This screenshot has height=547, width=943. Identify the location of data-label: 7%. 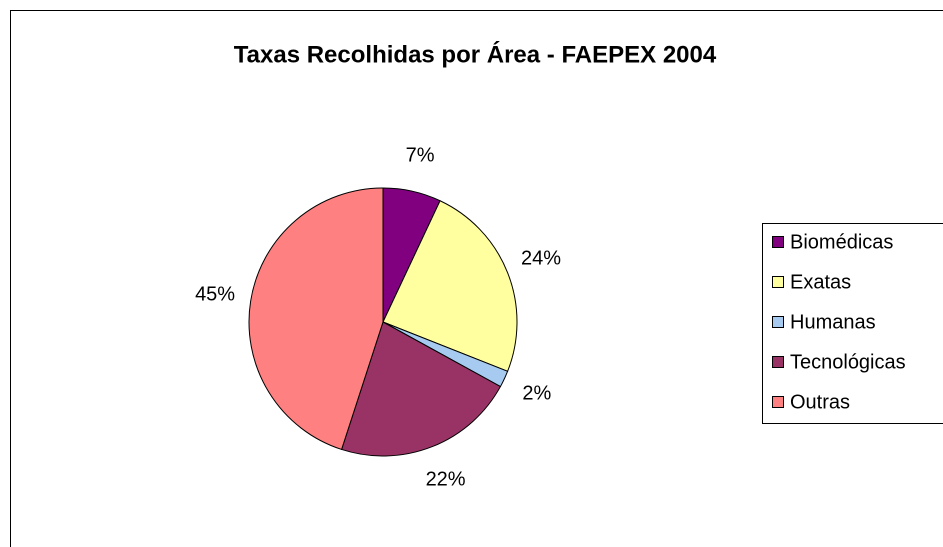
(420, 155).